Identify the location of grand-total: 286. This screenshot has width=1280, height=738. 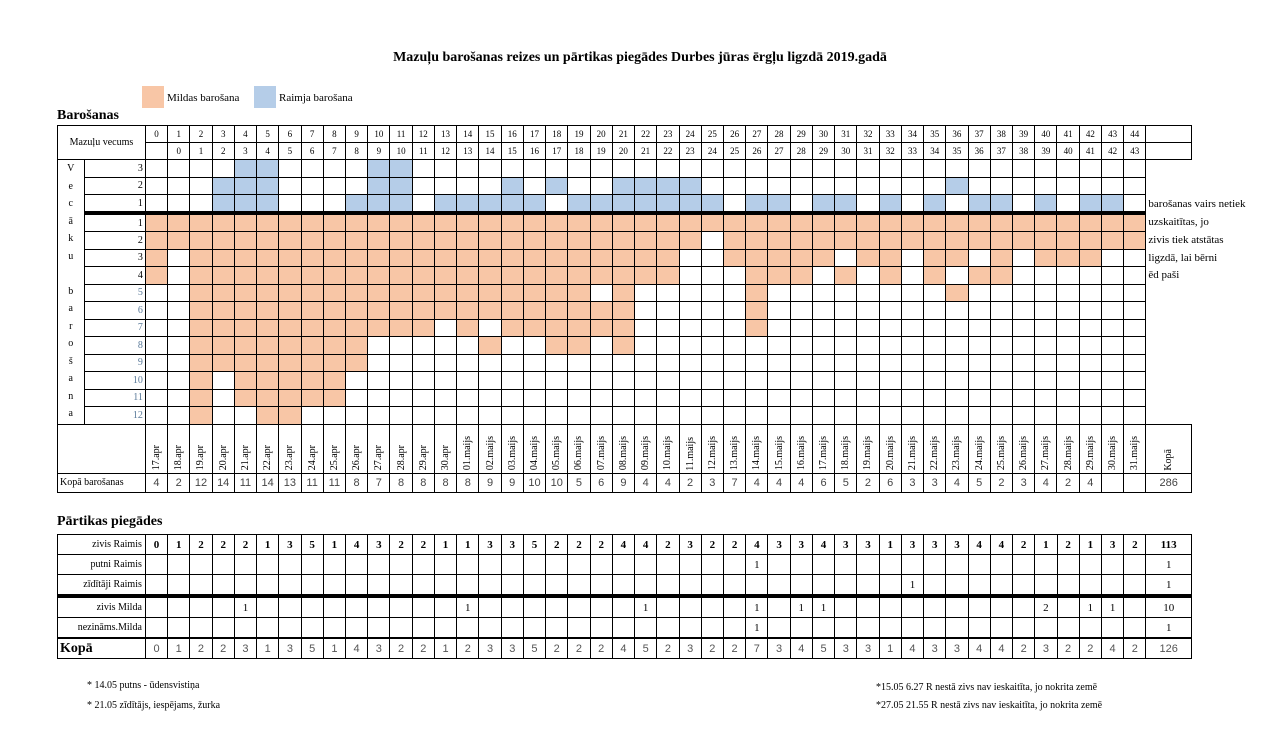
(1168, 482).